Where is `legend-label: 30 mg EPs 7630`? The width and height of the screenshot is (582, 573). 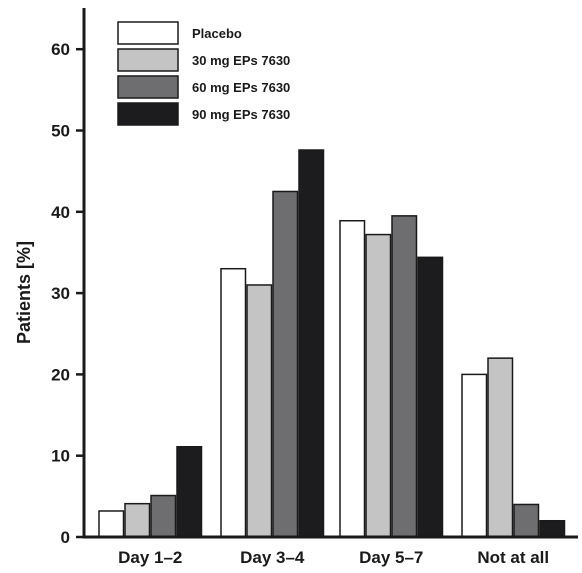 legend-label: 30 mg EPs 7630 is located at coordinates (241, 60).